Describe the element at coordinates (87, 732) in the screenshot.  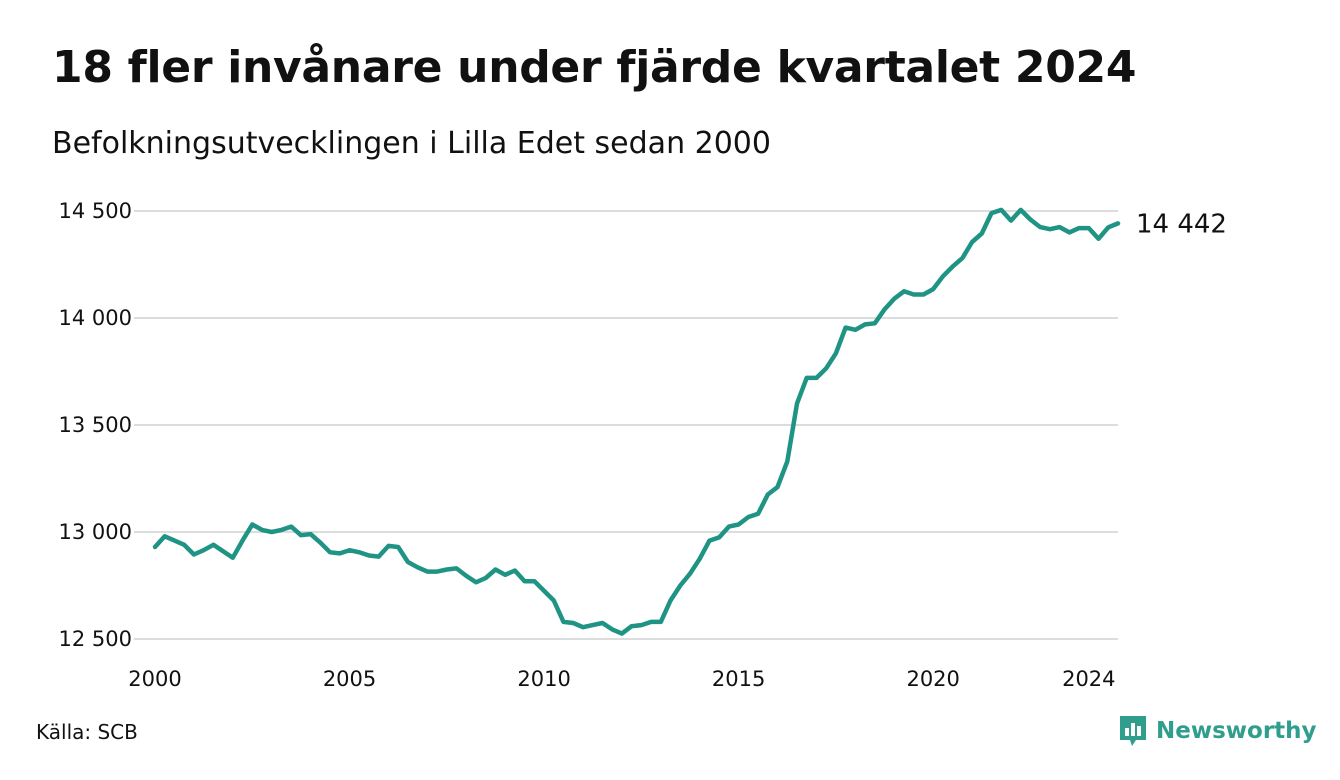
I see `source-note: Källa: SCB` at that location.